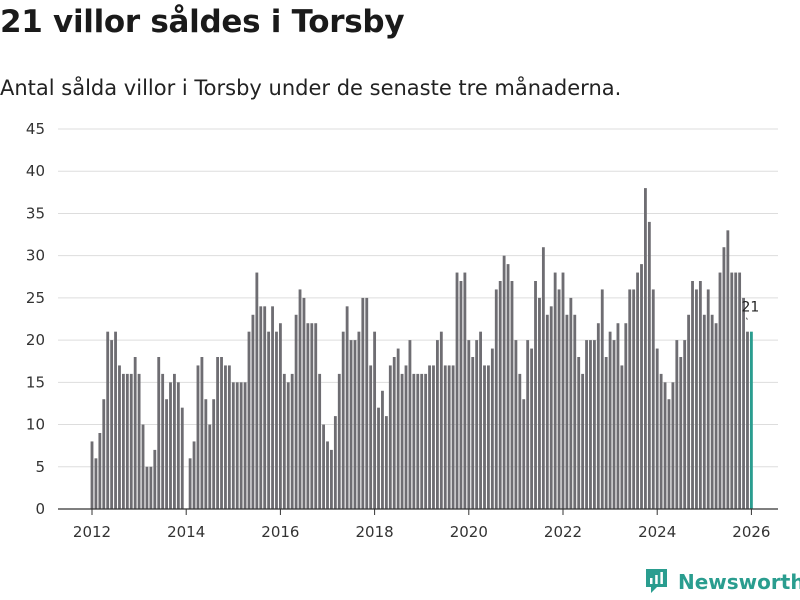  Describe the element at coordinates (40, 509) in the screenshot. I see `y-tick-label: 0` at that location.